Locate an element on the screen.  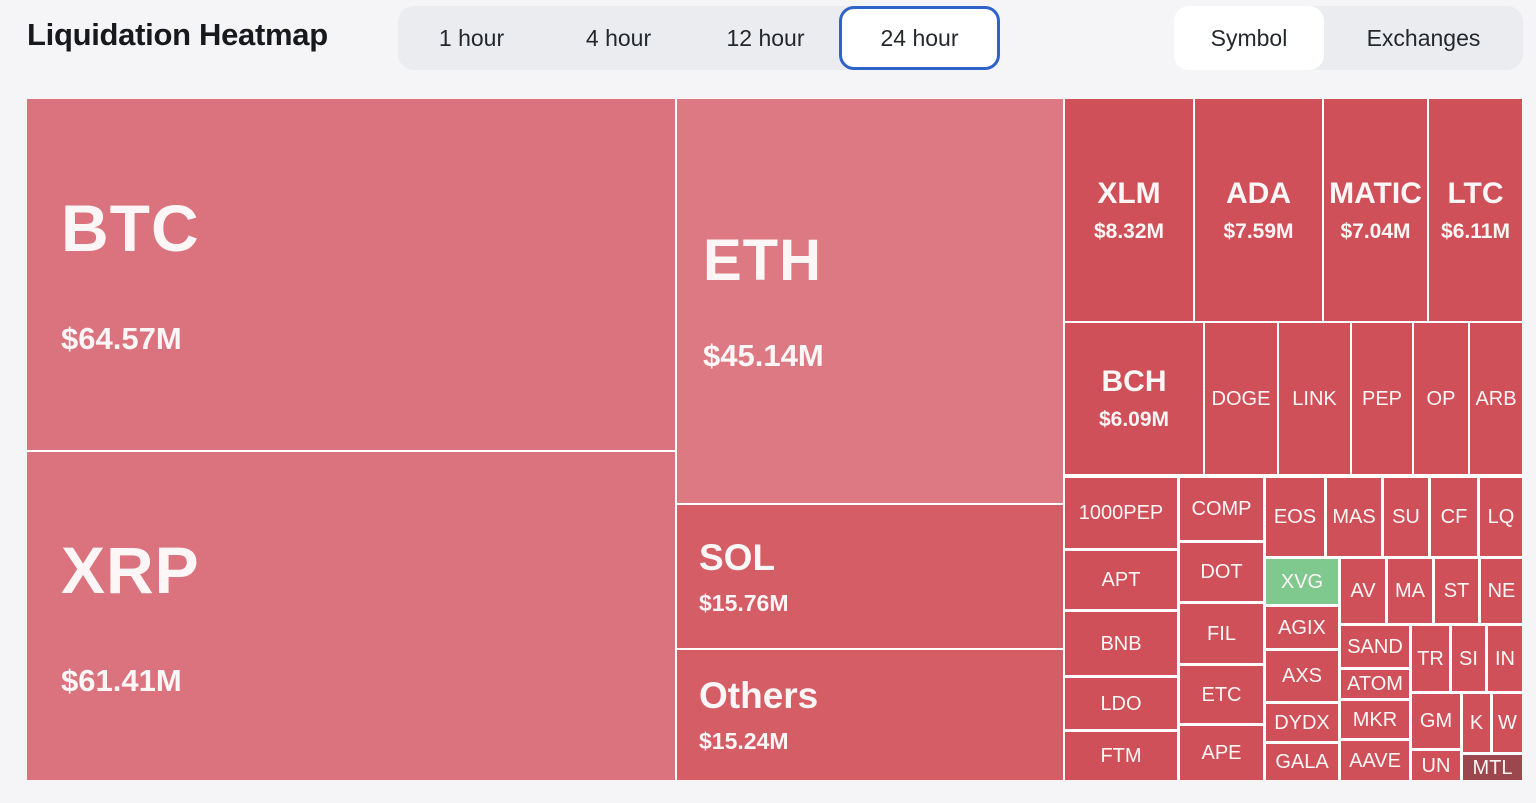
treemap-tile-axs: AXS is located at coordinates (1302, 676).